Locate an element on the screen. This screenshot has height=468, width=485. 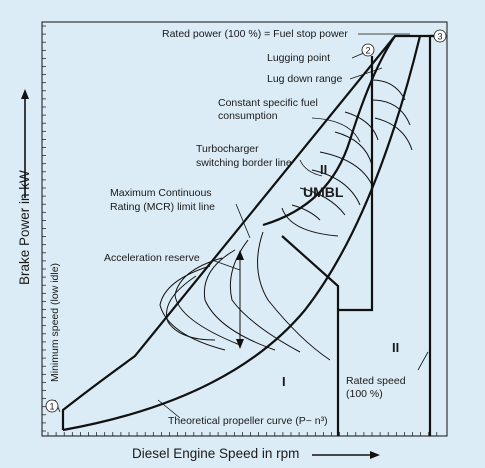
svg-text: 2 is located at coordinates (367, 51).